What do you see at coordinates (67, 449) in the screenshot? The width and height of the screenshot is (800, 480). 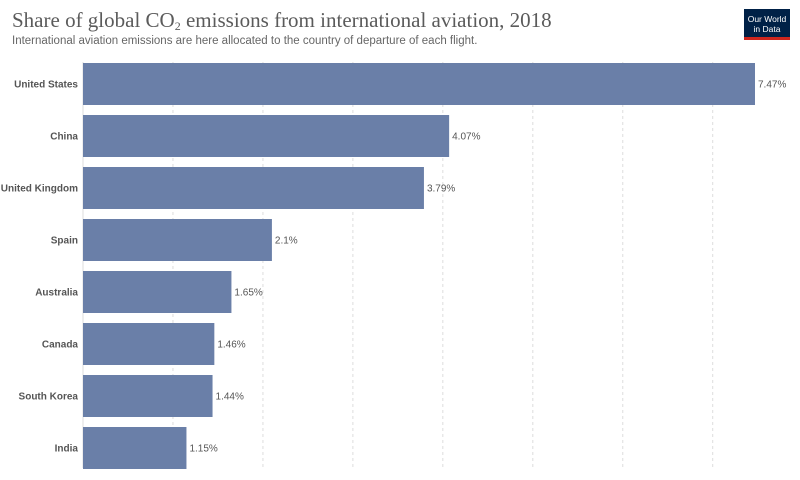 I see `category-label: India` at bounding box center [67, 449].